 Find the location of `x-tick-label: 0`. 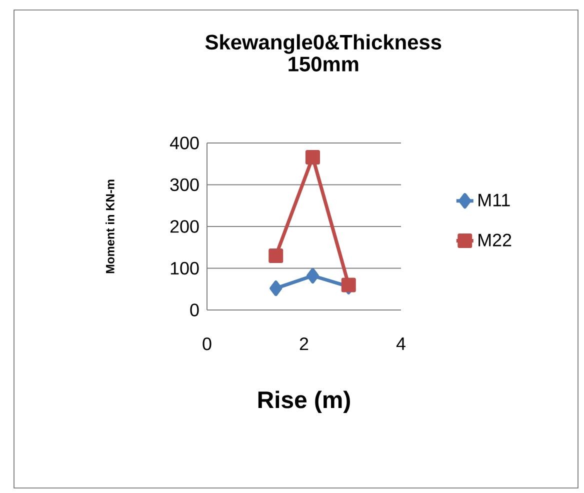

x-tick-label: 0 is located at coordinates (207, 344).